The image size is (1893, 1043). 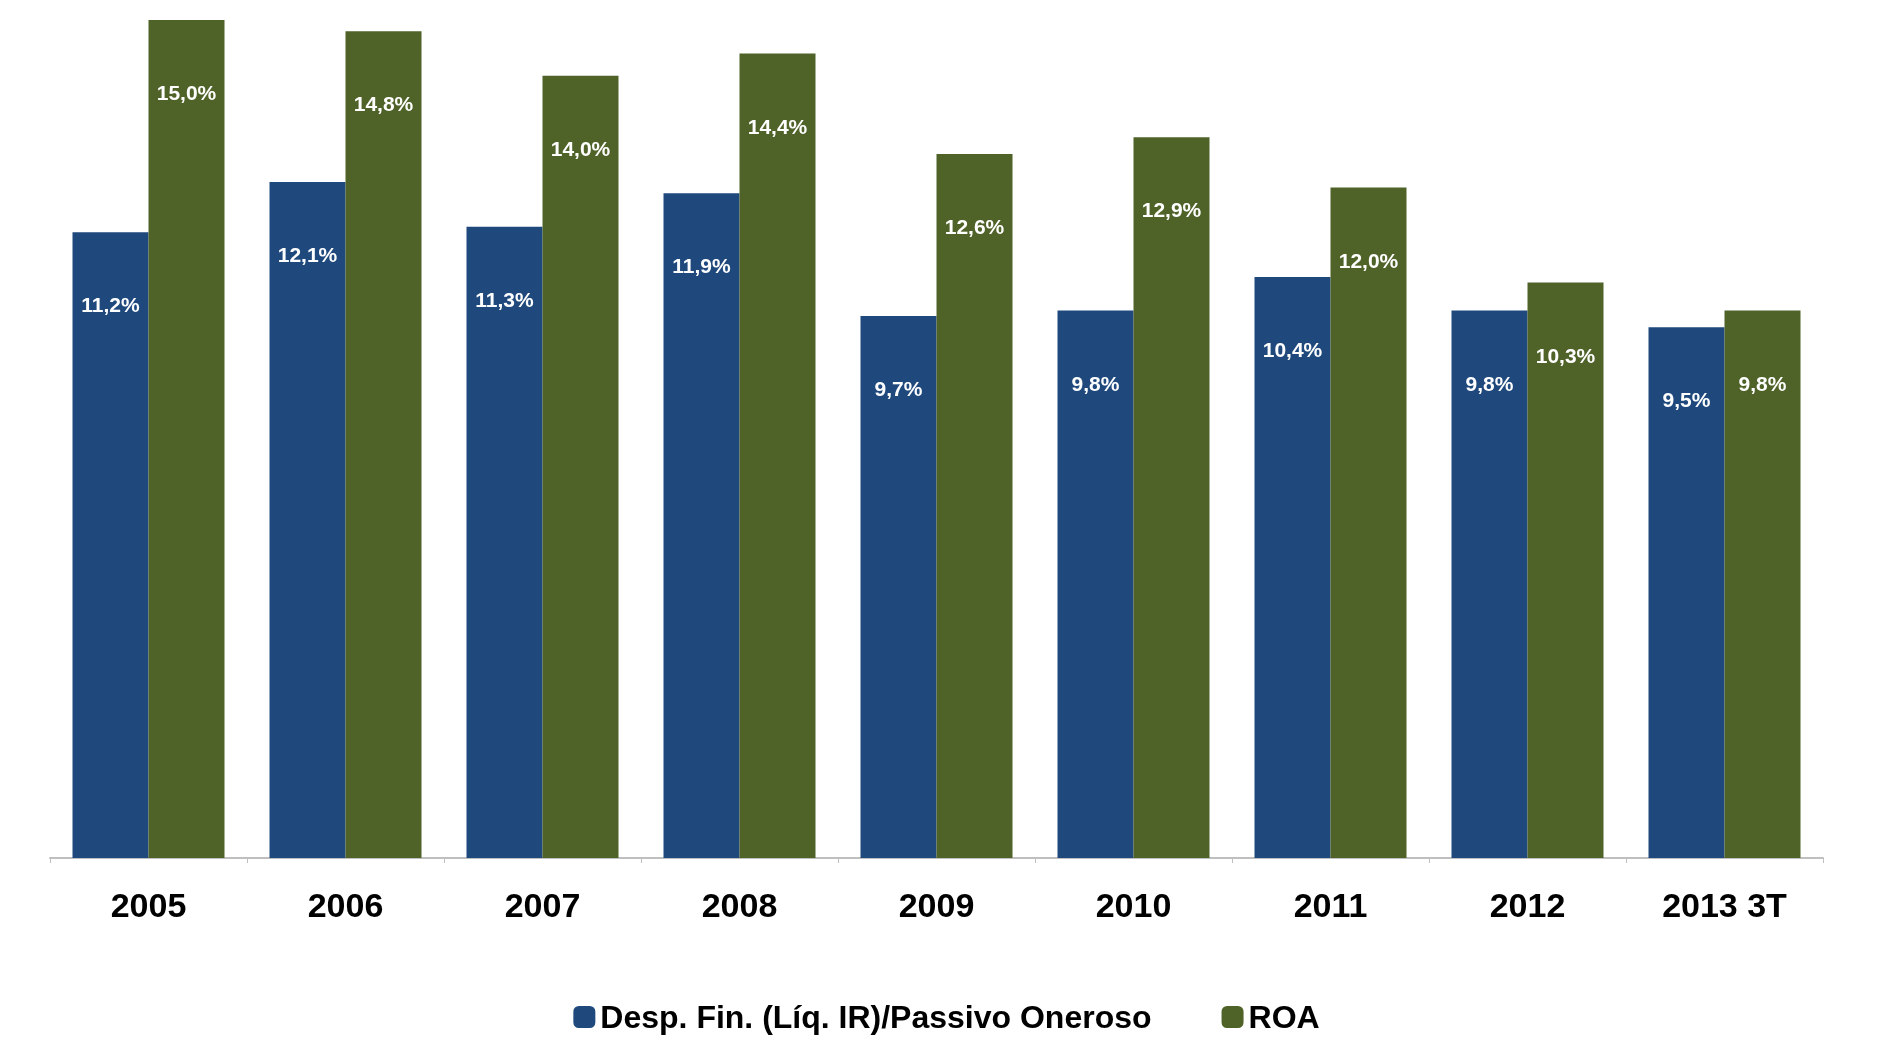 What do you see at coordinates (1686, 400) in the screenshot?
I see `data-label: 9,5%` at bounding box center [1686, 400].